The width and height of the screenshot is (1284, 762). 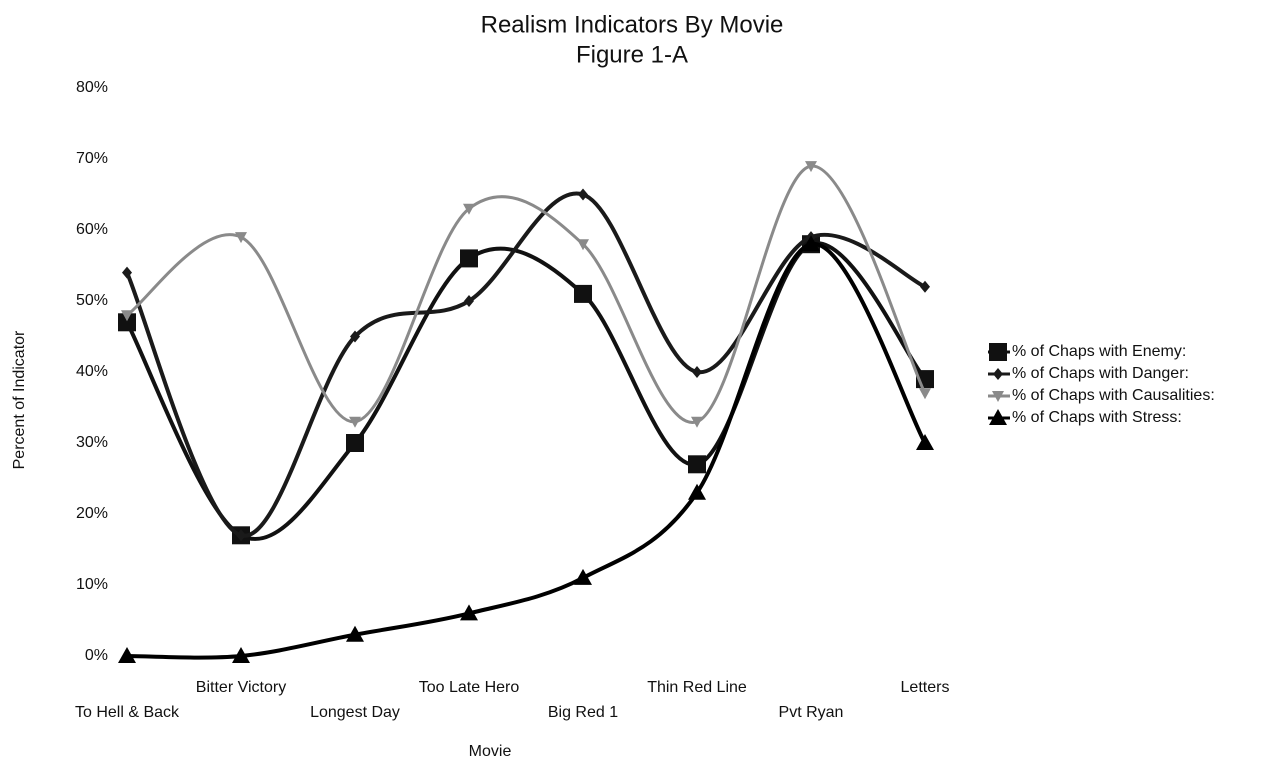 I want to click on x-tick-label: To Hell & Back, so click(x=127, y=712).